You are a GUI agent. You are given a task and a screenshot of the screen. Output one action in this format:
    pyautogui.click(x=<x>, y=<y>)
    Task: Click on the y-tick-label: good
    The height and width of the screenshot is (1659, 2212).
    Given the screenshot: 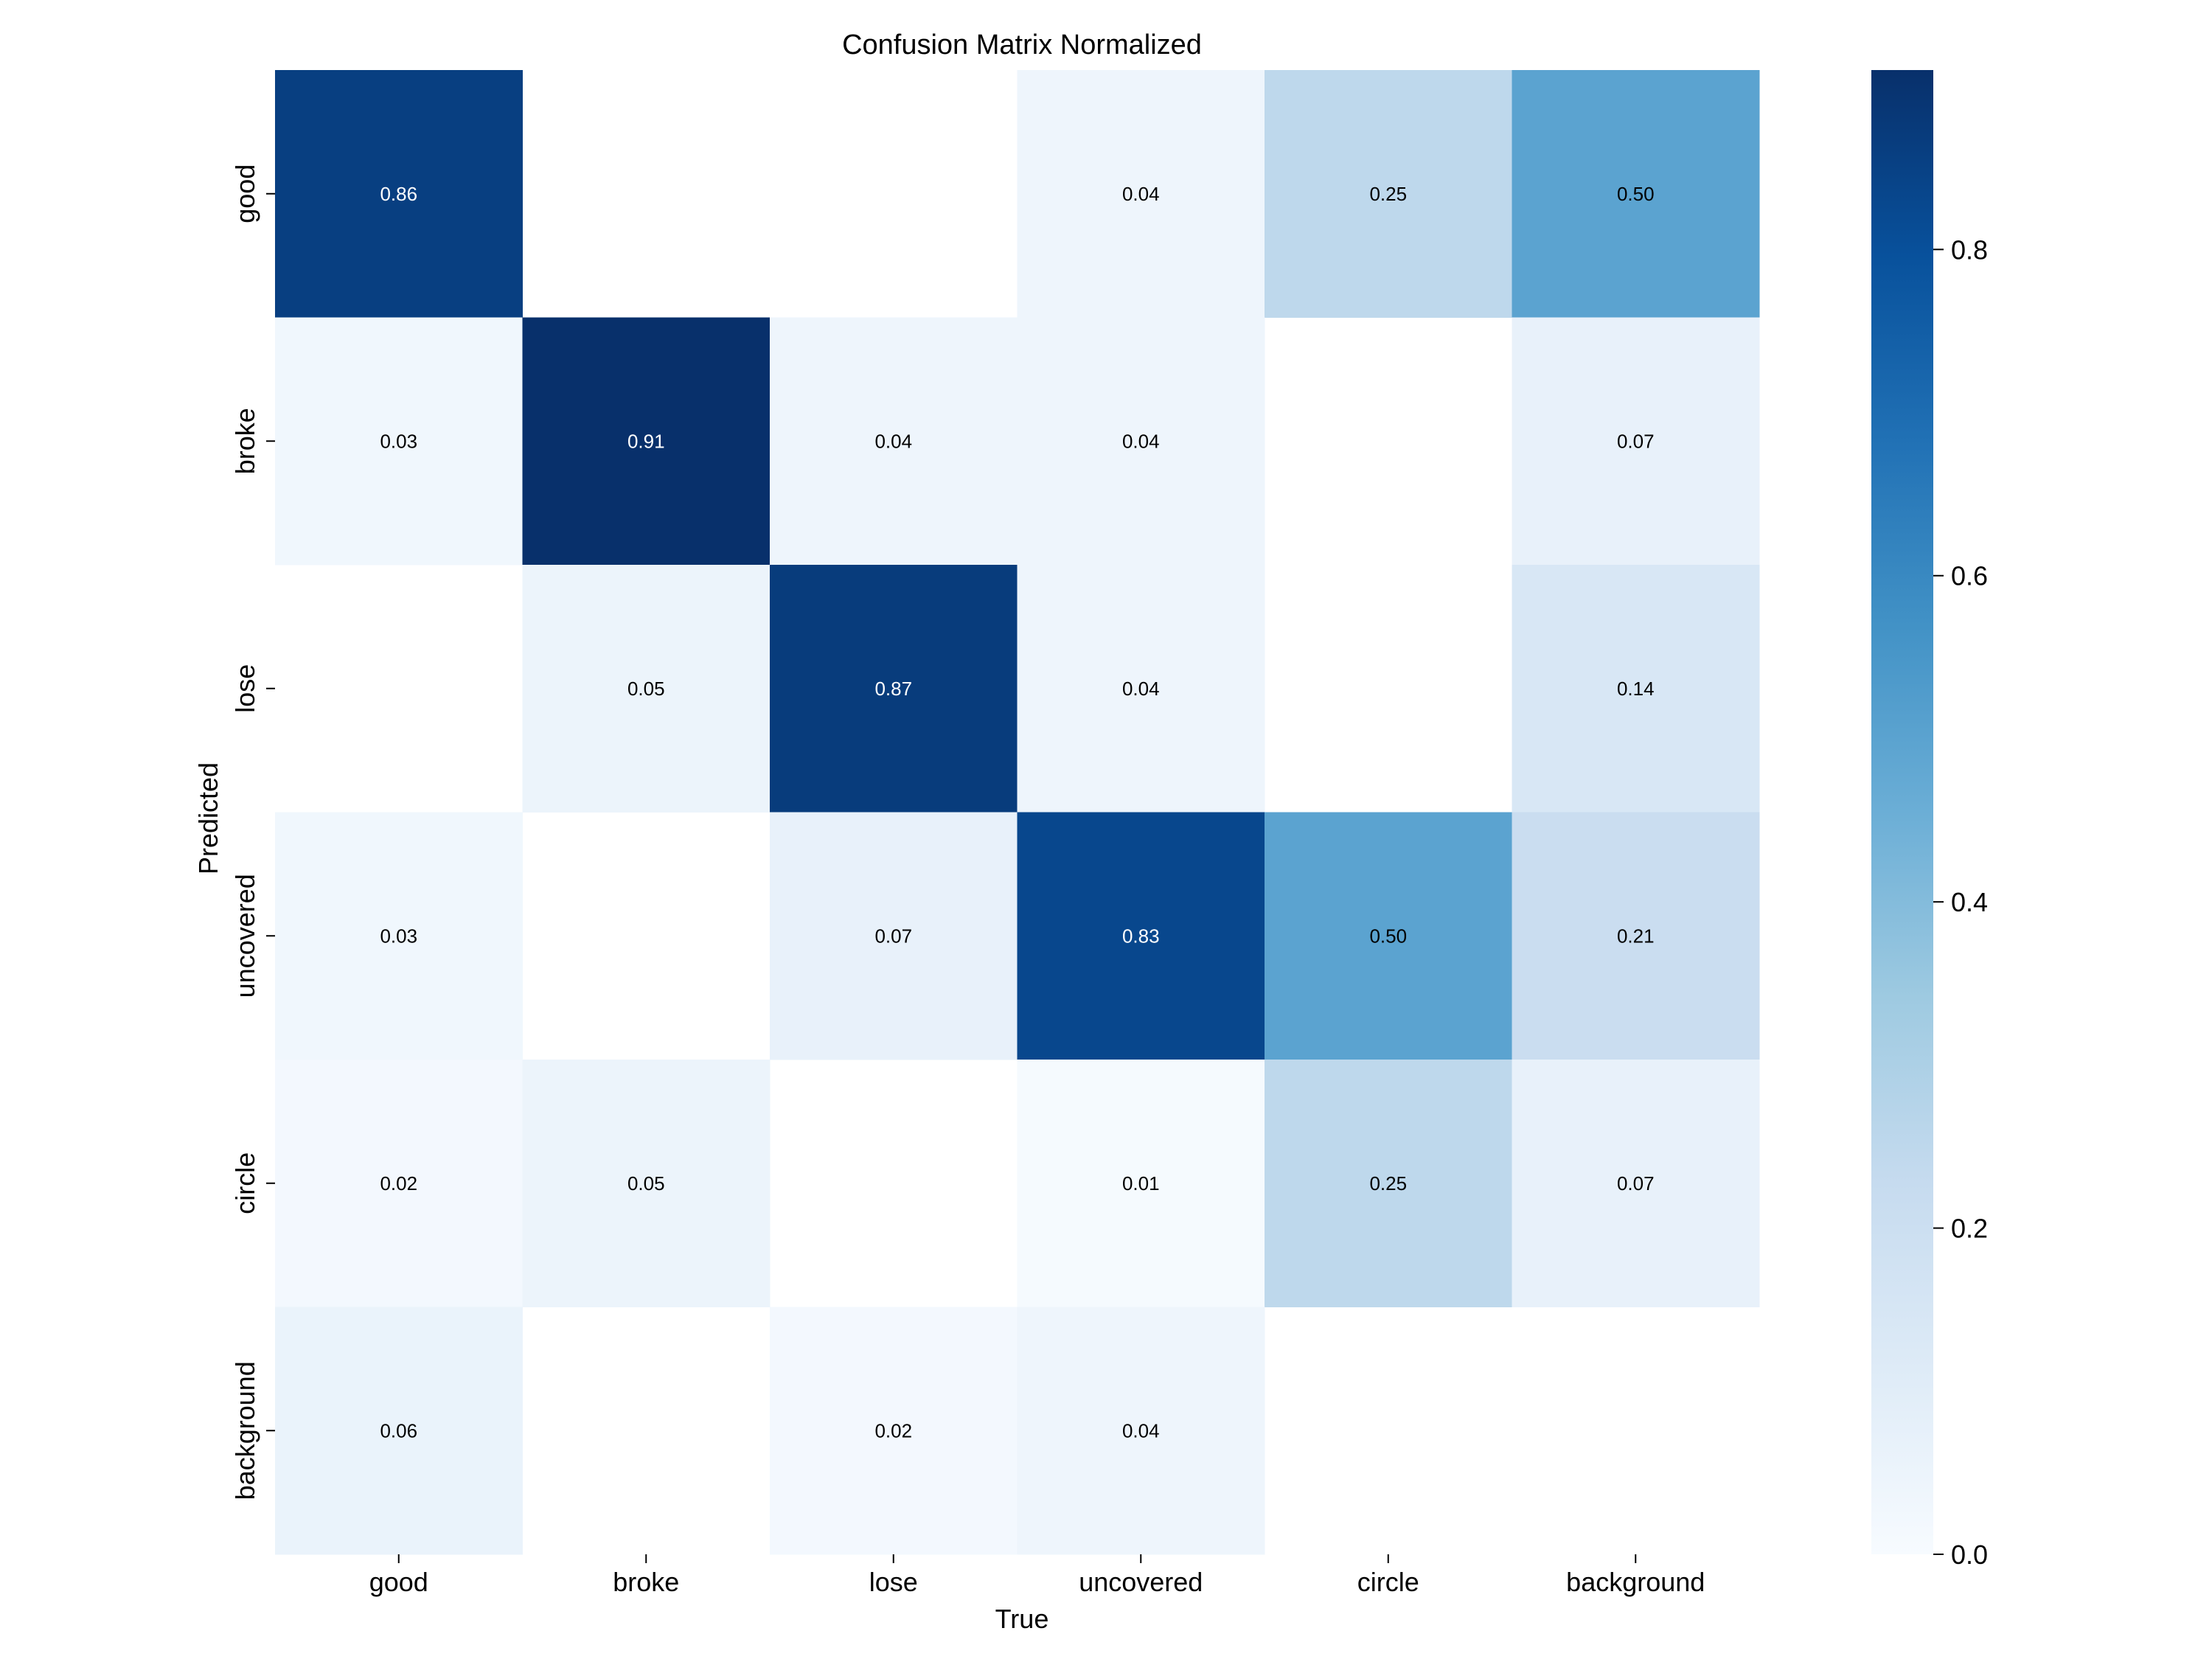 What is the action you would take?
    pyautogui.click(x=245, y=193)
    